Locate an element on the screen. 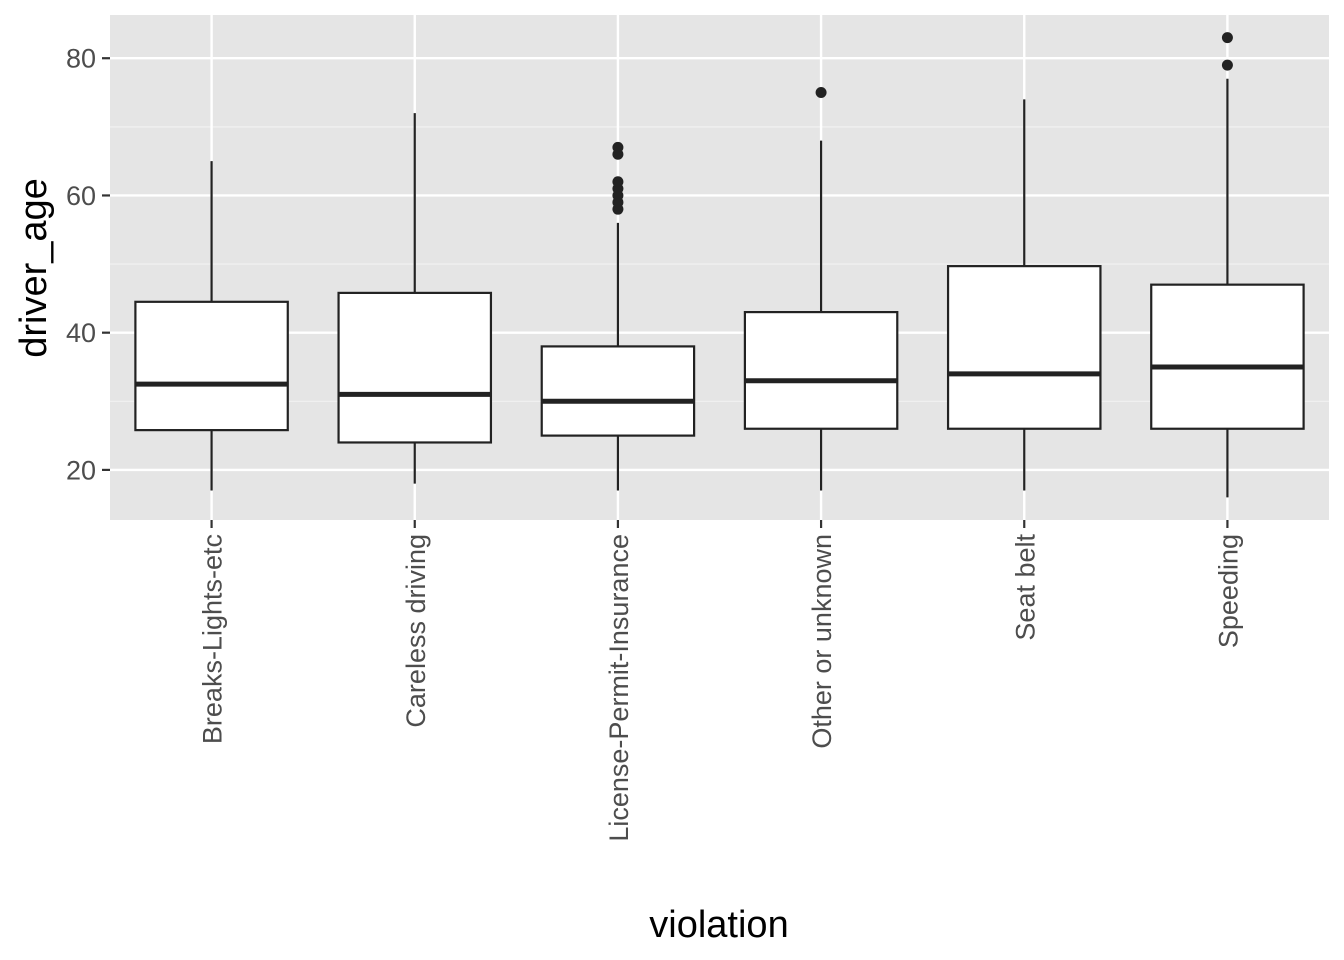  box-careless-driving is located at coordinates (415, 298).